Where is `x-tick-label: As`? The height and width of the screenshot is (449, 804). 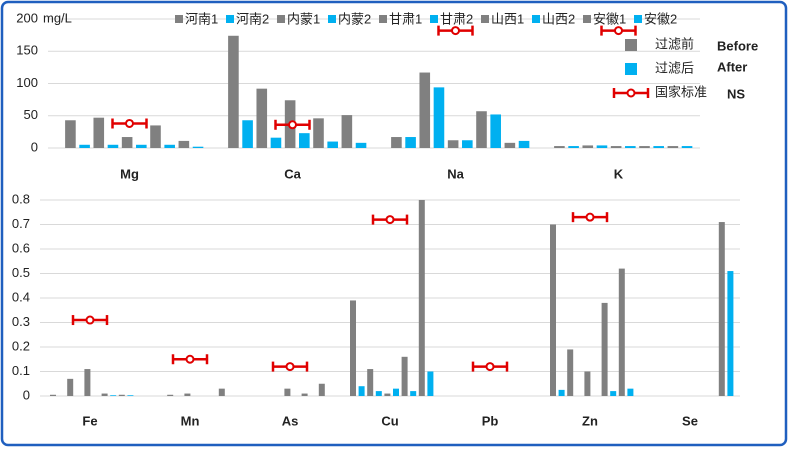
x-tick-label: As is located at coordinates (290, 420).